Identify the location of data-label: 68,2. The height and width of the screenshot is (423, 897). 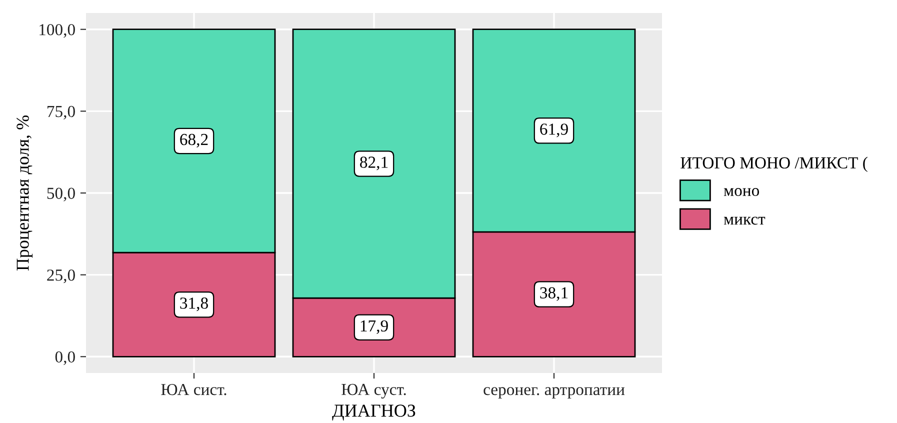
(194, 141).